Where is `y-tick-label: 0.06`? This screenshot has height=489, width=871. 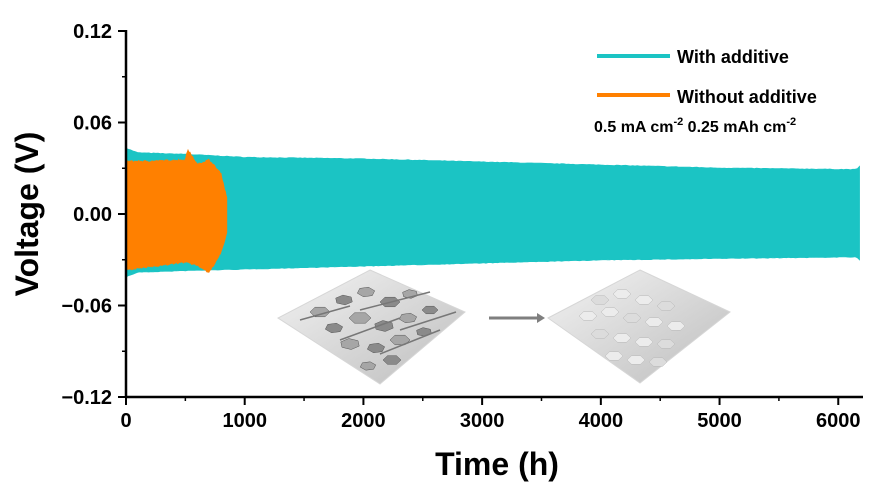 y-tick-label: 0.06 is located at coordinates (92, 124).